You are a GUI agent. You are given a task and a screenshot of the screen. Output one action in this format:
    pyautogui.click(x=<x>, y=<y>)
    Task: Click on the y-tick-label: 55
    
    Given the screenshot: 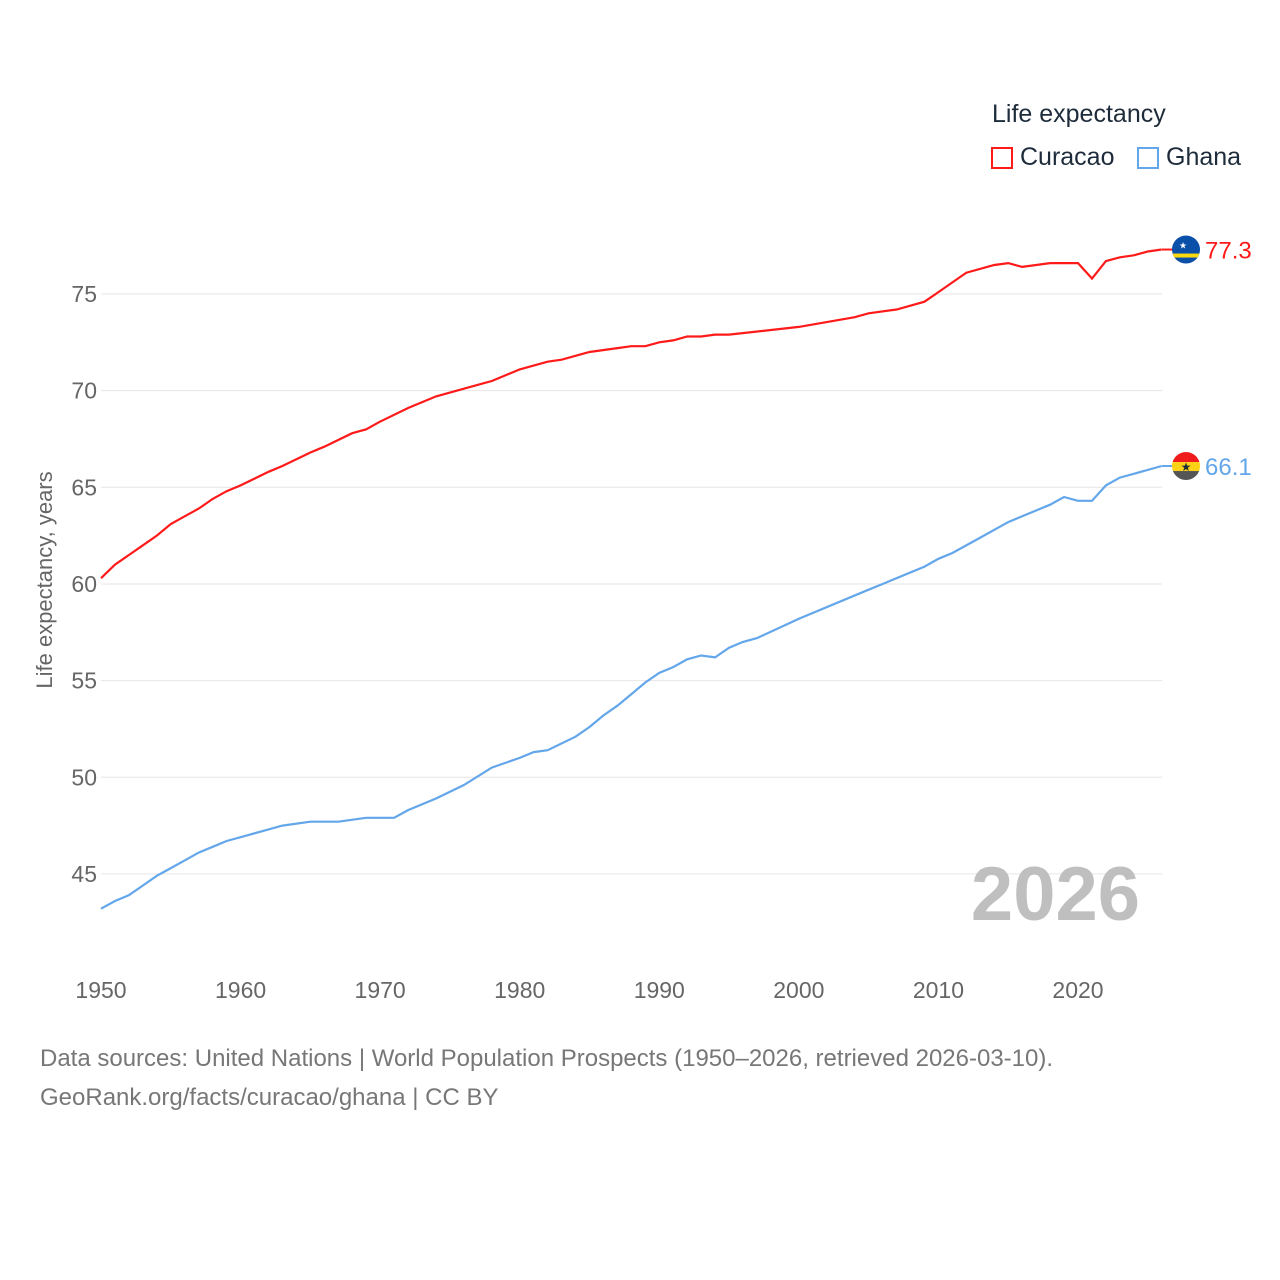 What is the action you would take?
    pyautogui.click(x=84, y=681)
    